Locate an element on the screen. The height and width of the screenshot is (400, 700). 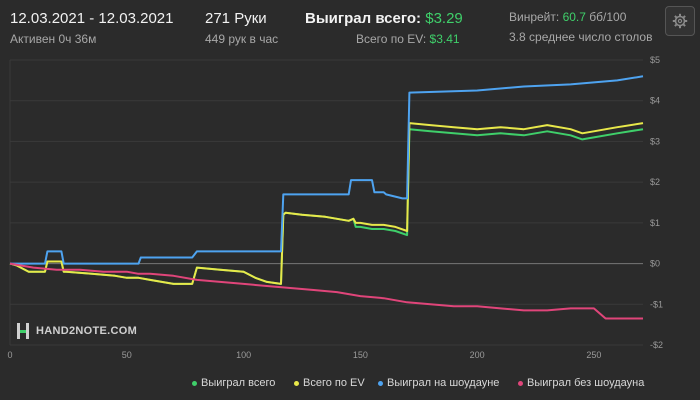
x-tick-label: 100 is located at coordinates (243, 355).